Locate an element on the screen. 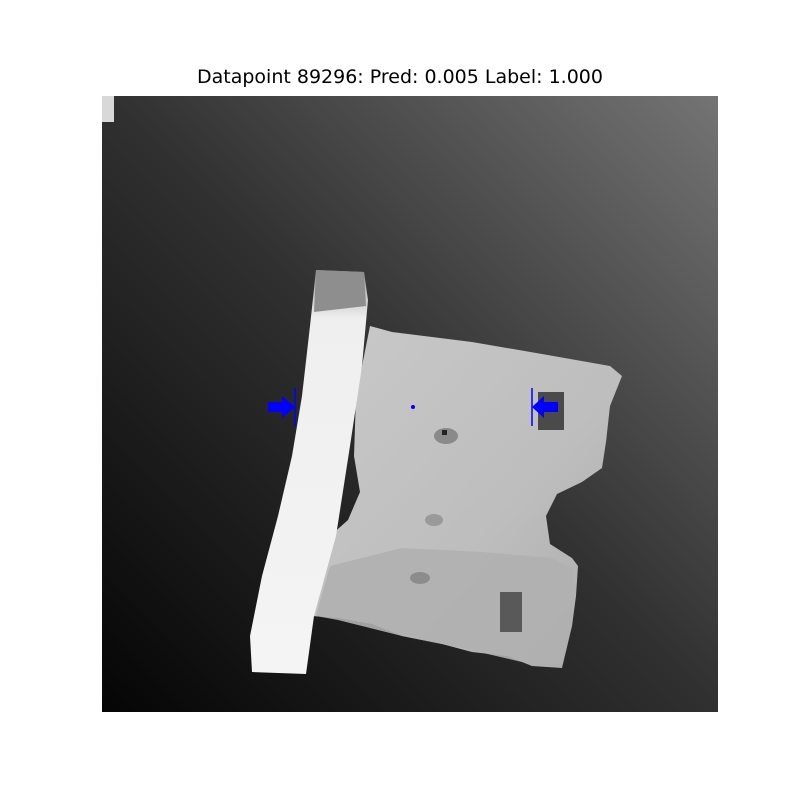 The height and width of the screenshot is (800, 800). flange-top-shadow is located at coordinates (340, 291).